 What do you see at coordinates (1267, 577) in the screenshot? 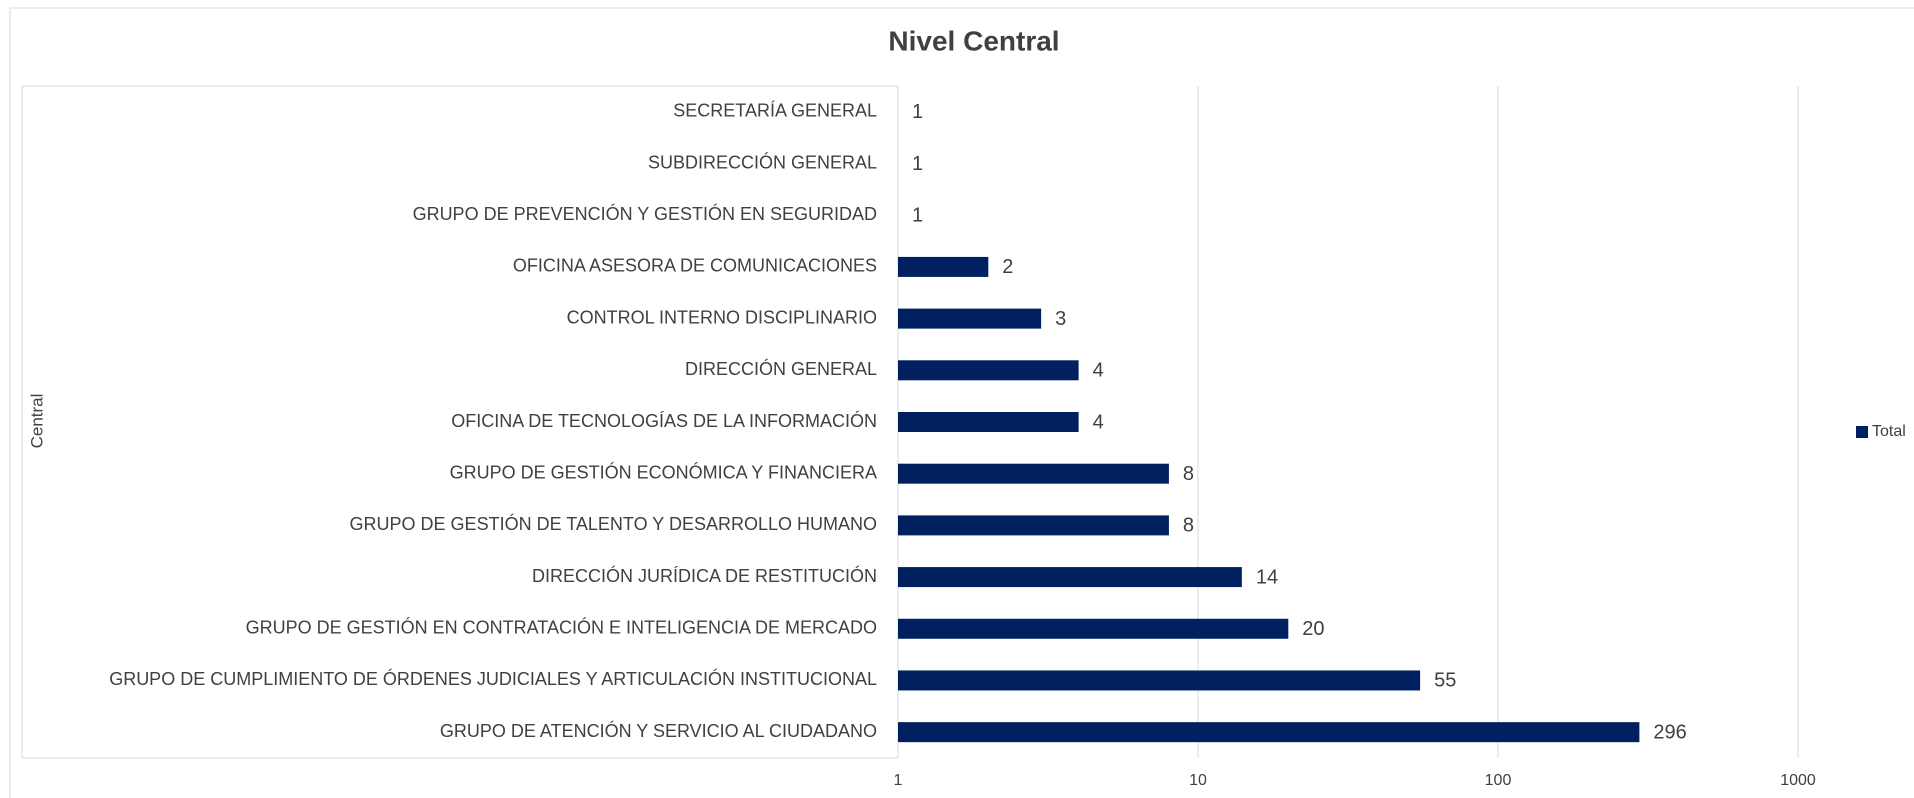
I see `data-label: 14` at bounding box center [1267, 577].